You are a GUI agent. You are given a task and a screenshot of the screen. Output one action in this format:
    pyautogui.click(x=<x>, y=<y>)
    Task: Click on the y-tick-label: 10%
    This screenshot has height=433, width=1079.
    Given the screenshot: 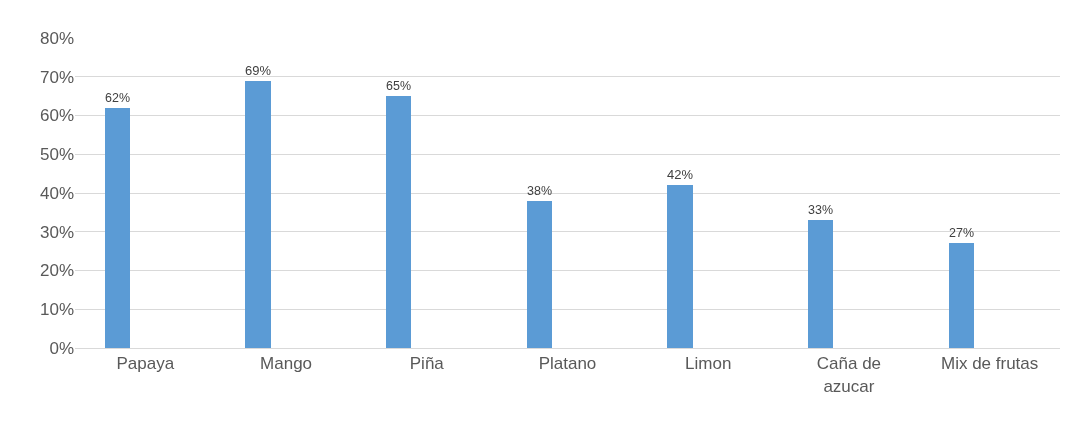 What is the action you would take?
    pyautogui.click(x=56, y=310)
    